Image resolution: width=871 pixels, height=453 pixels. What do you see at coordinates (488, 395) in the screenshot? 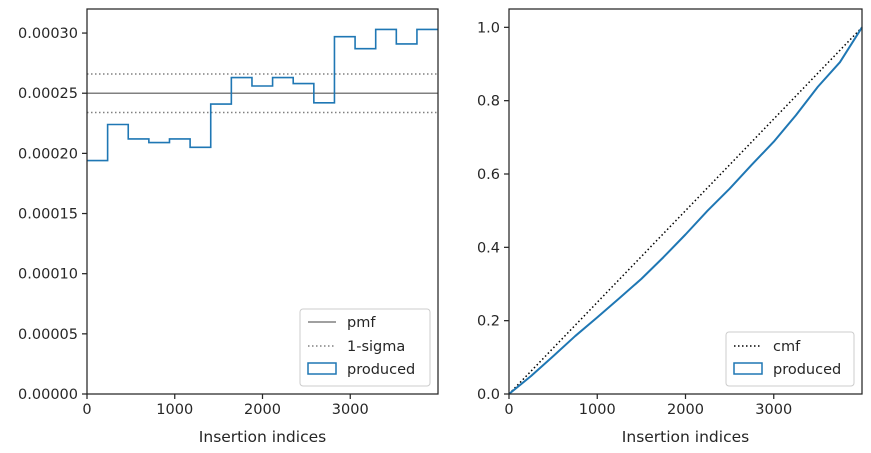
I see `y-tick-label: 0.0` at bounding box center [488, 395].